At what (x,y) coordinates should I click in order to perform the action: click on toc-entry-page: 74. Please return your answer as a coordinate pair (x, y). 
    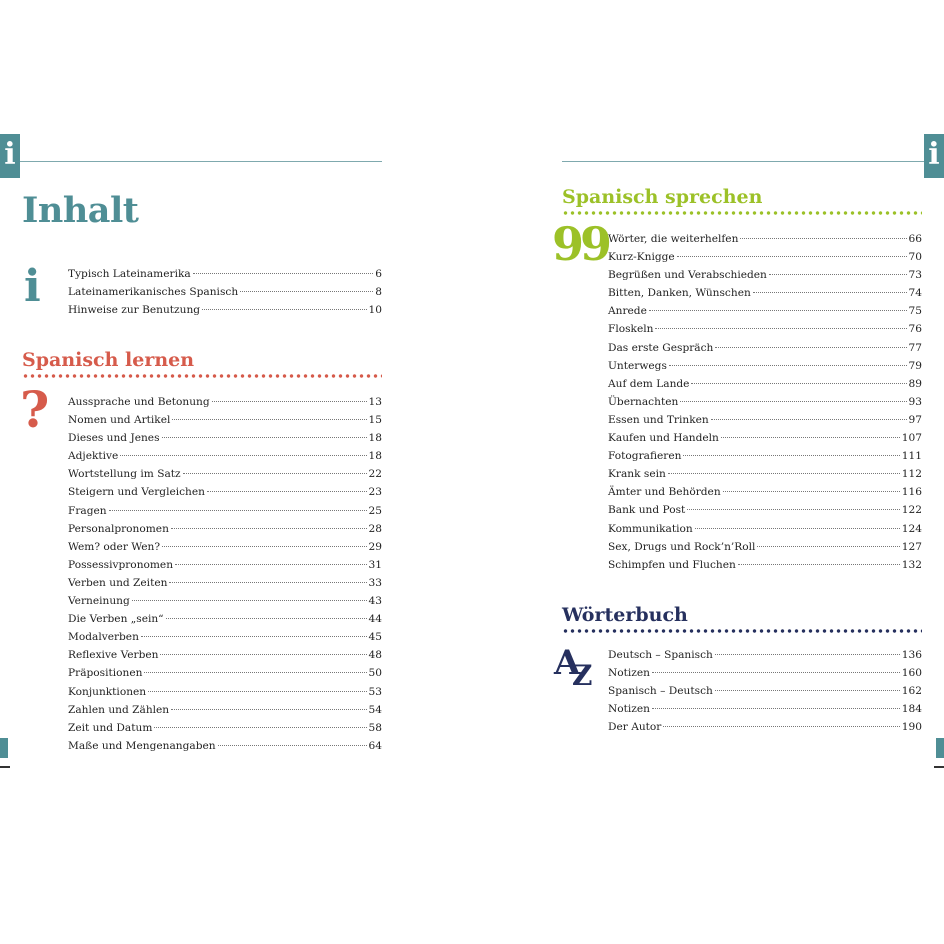
    Looking at the image, I should click on (915, 293).